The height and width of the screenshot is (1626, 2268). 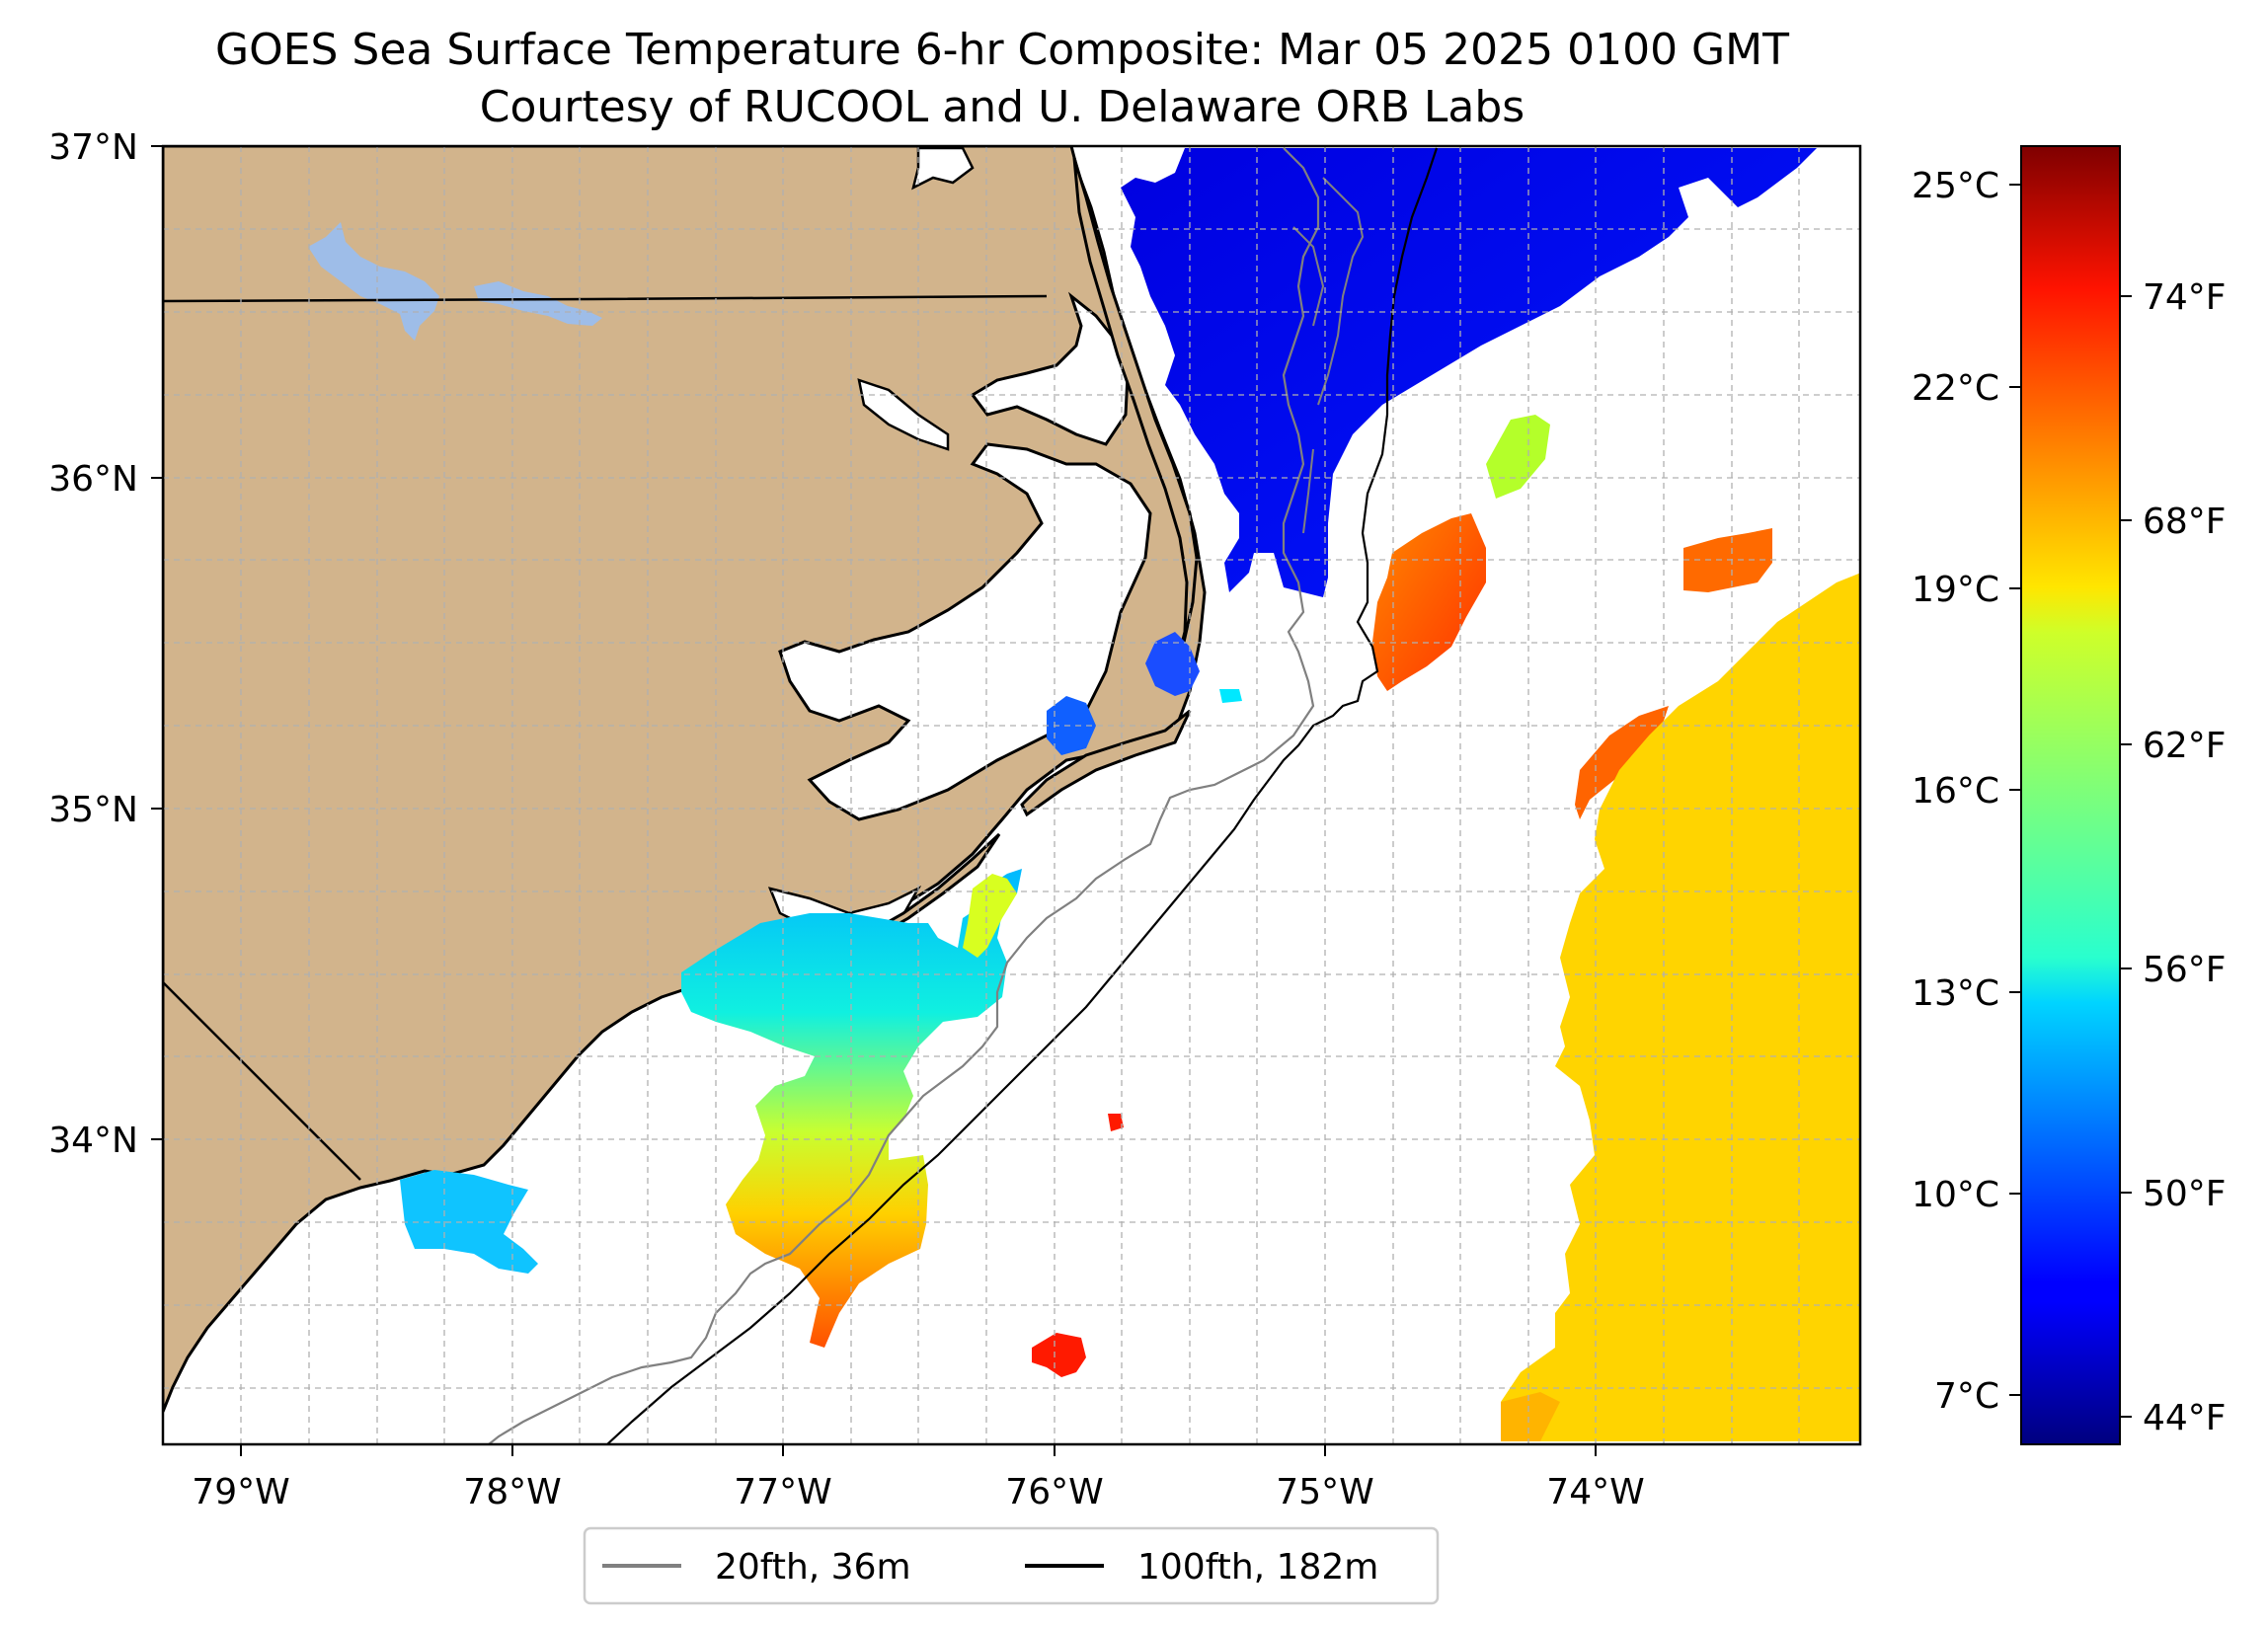 What do you see at coordinates (851, 1108) in the screenshot?
I see `sst-south-plume` at bounding box center [851, 1108].